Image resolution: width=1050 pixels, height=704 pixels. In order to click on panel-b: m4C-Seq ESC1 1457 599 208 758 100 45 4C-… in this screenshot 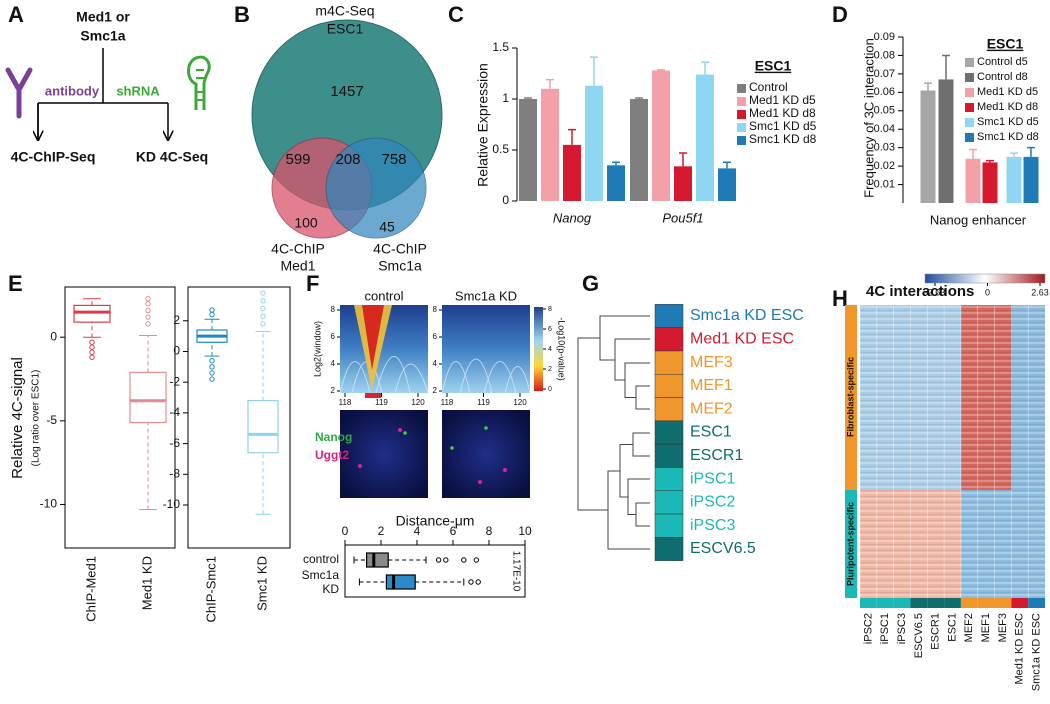, I will do `click(347, 138)`.